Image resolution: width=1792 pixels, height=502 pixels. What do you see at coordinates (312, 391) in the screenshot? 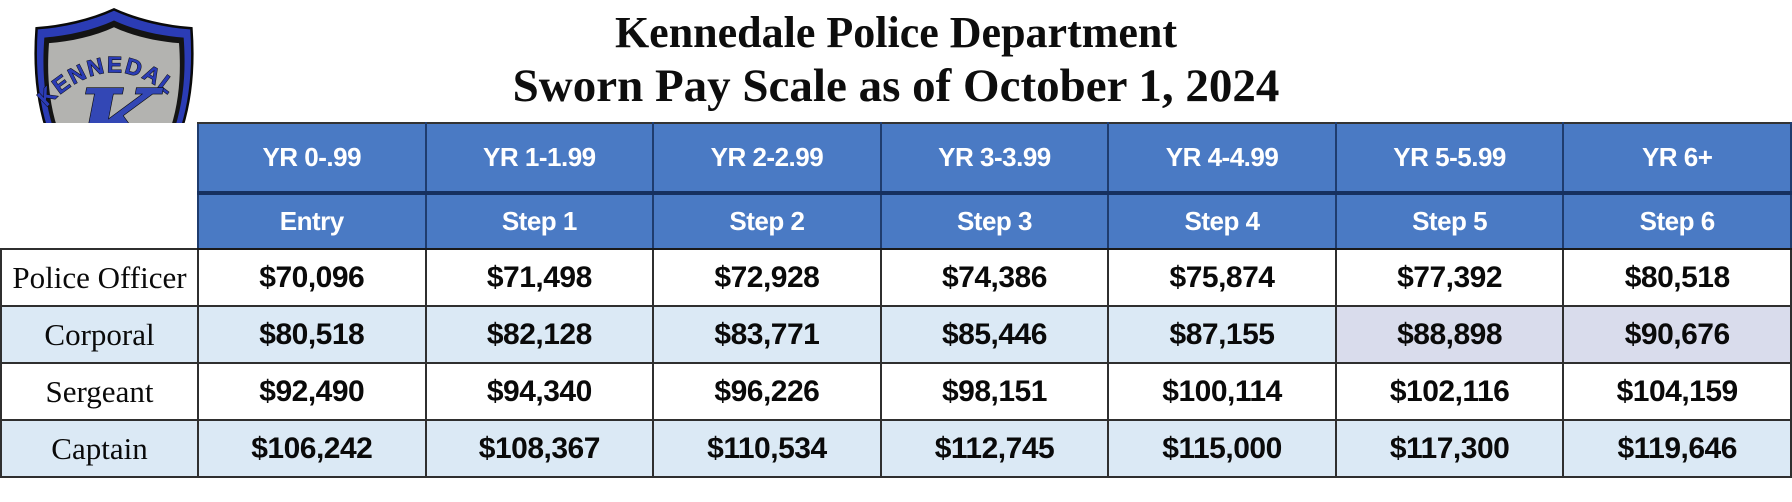
I see `pay-cell: $92,490` at bounding box center [312, 391].